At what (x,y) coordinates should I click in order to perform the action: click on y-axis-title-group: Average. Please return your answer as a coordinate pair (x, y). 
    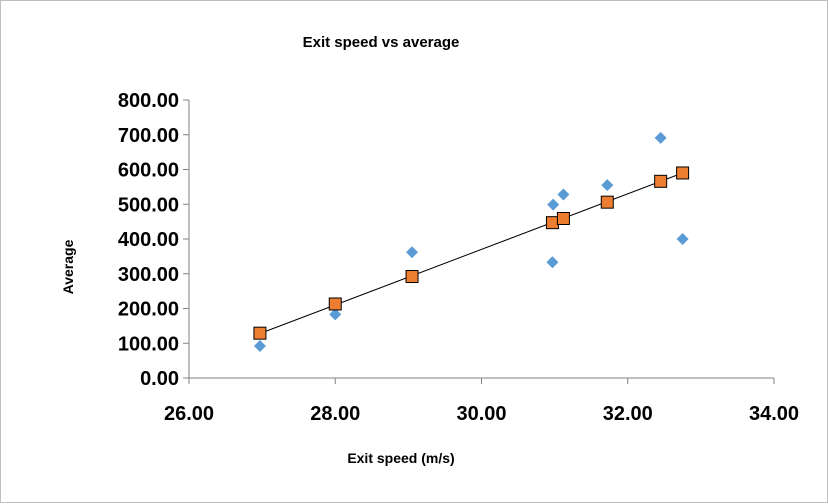
    Looking at the image, I should click on (68, 266).